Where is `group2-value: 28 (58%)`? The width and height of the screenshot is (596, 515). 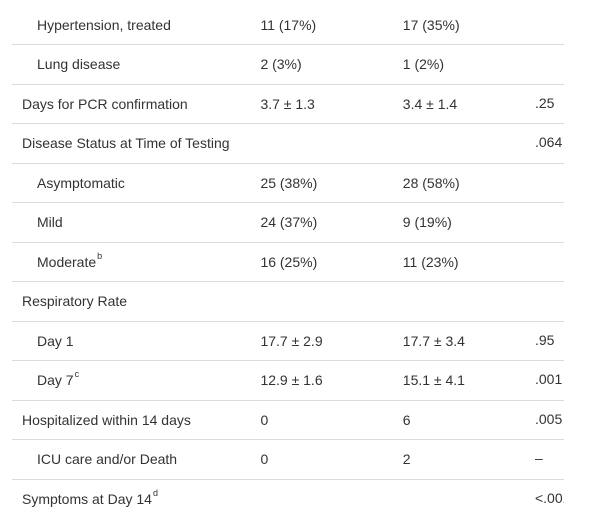
group2-value: 28 (58%) is located at coordinates (431, 182).